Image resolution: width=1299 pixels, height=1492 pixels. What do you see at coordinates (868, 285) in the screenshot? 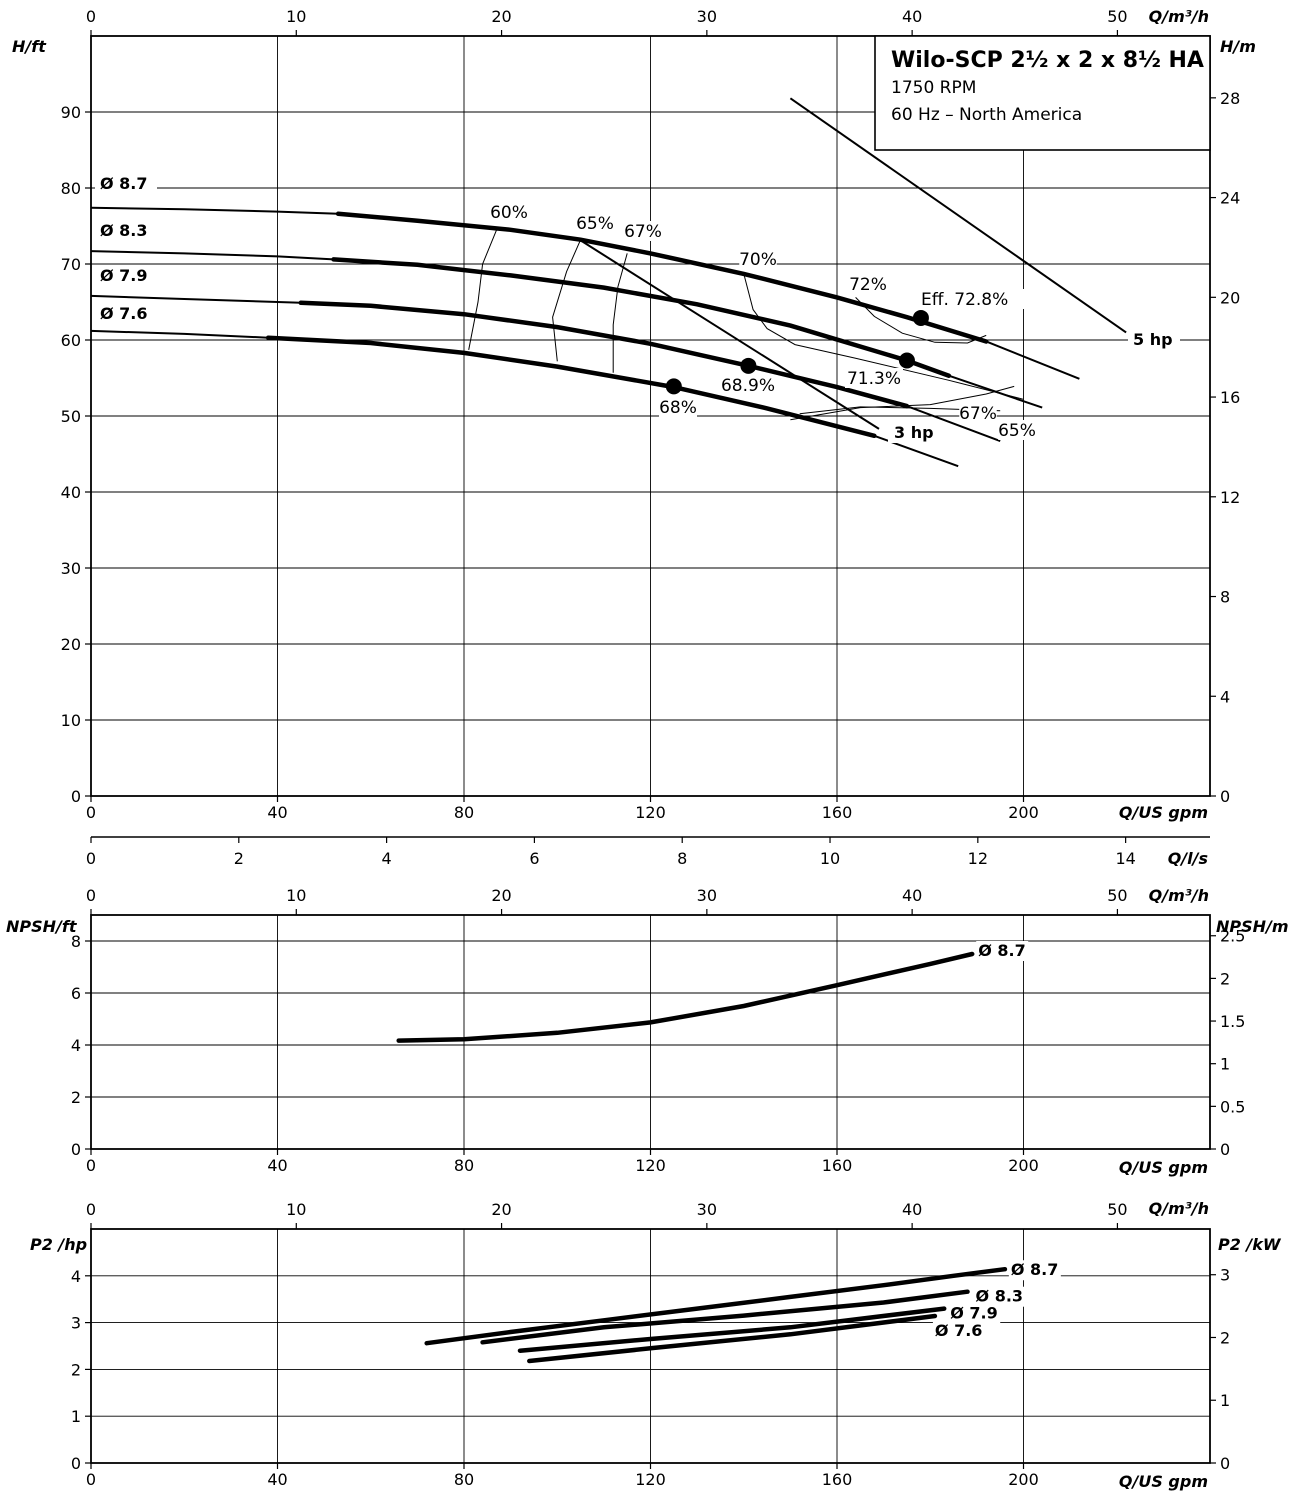
I see `efficiency-label: 72%` at bounding box center [868, 285].